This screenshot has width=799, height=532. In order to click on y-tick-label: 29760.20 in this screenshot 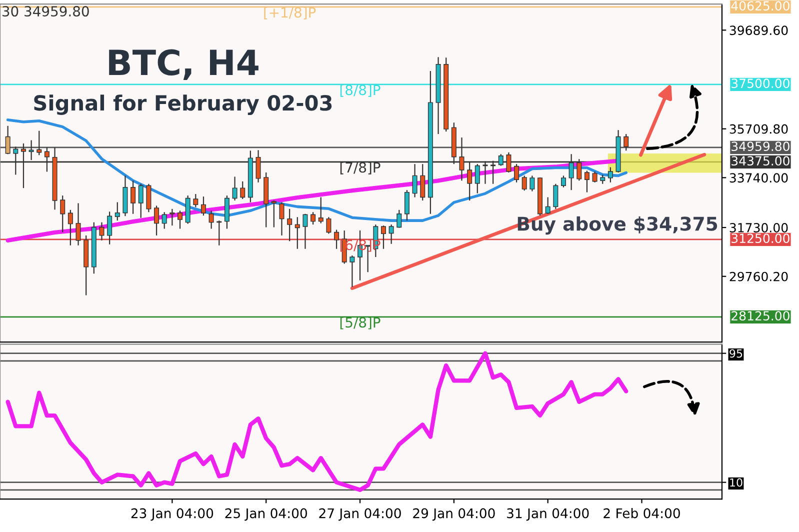, I will do `click(759, 277)`.